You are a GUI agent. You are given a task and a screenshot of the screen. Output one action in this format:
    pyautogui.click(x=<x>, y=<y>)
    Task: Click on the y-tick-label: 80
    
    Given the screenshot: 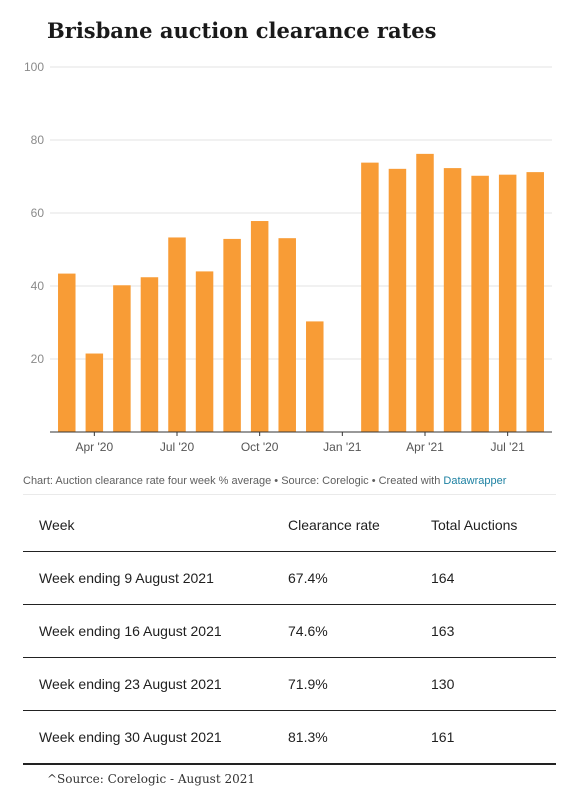 What is the action you would take?
    pyautogui.click(x=38, y=140)
    